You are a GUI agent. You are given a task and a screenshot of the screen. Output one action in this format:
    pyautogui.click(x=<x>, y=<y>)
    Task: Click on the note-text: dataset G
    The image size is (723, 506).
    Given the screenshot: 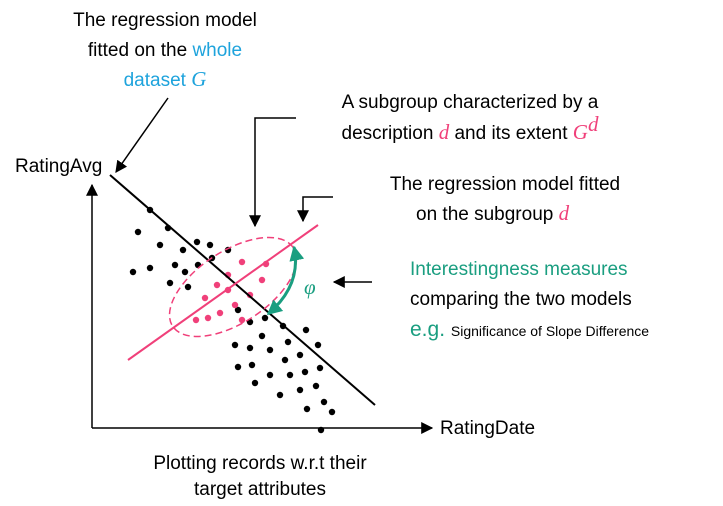 What is the action you would take?
    pyautogui.click(x=165, y=79)
    